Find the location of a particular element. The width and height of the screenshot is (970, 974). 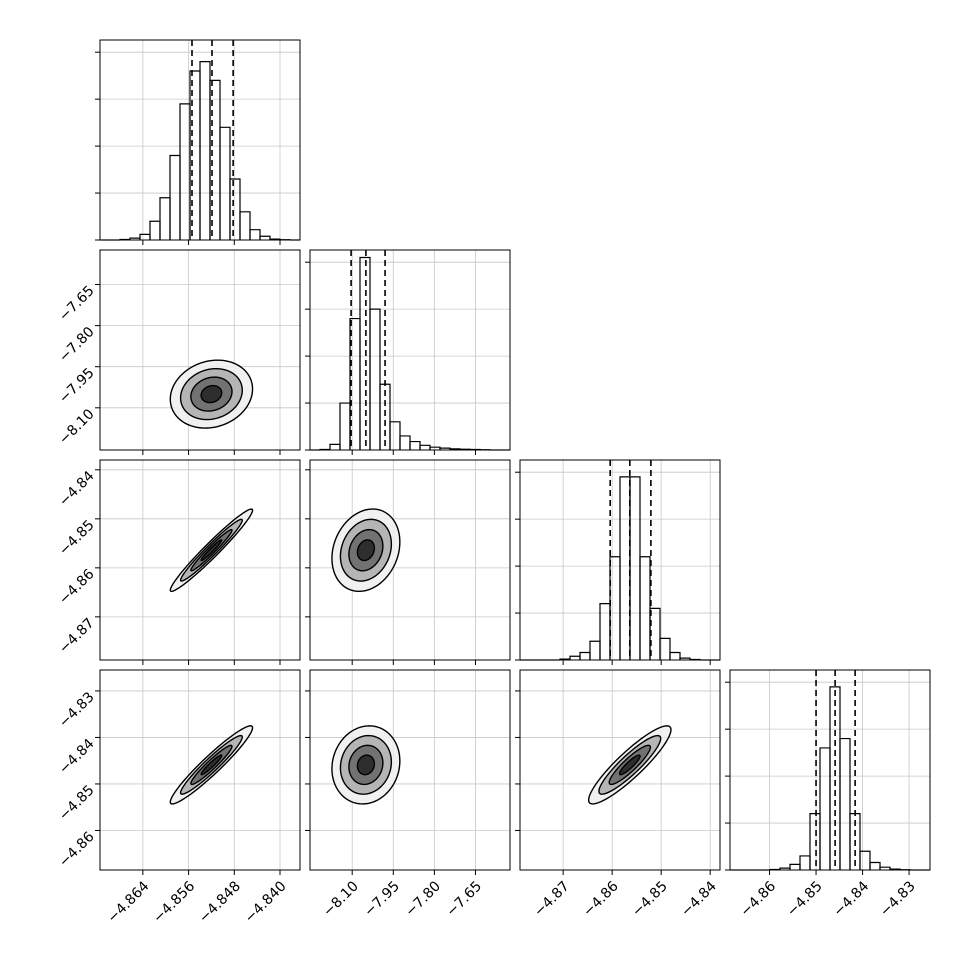

x-tick-label: −8.10 is located at coordinates (341, 899).